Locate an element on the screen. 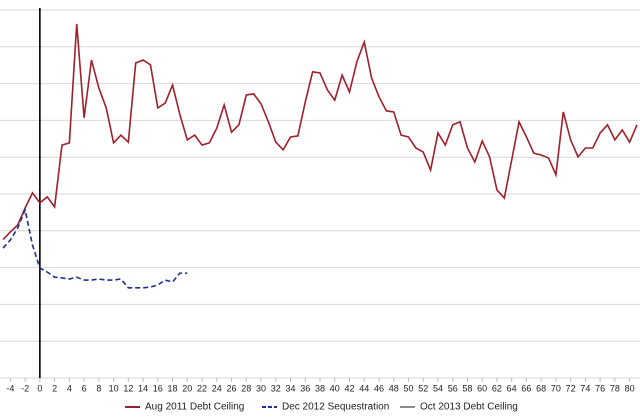 The width and height of the screenshot is (640, 420). x-tick-label: 54 is located at coordinates (438, 388).